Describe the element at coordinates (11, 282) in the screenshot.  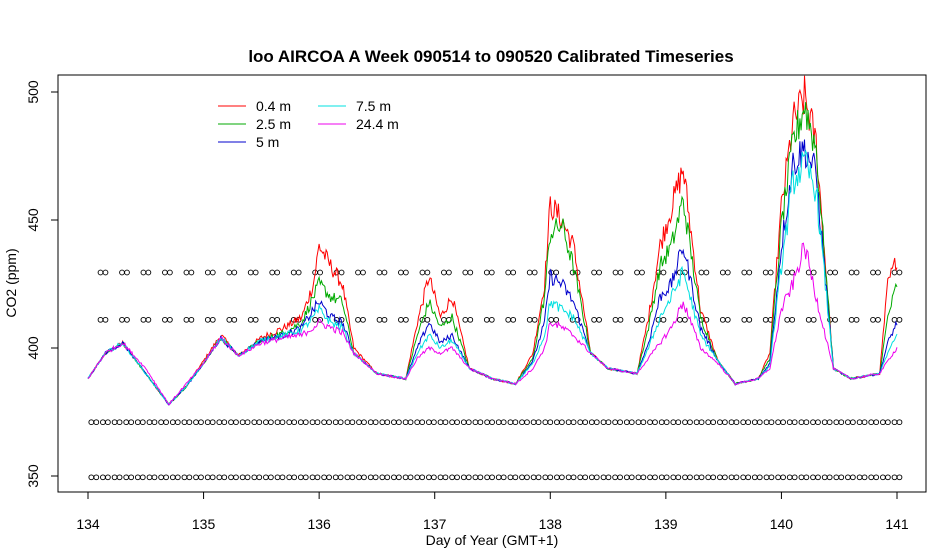
I see `y-axis-label: CO2 (ppm)` at that location.